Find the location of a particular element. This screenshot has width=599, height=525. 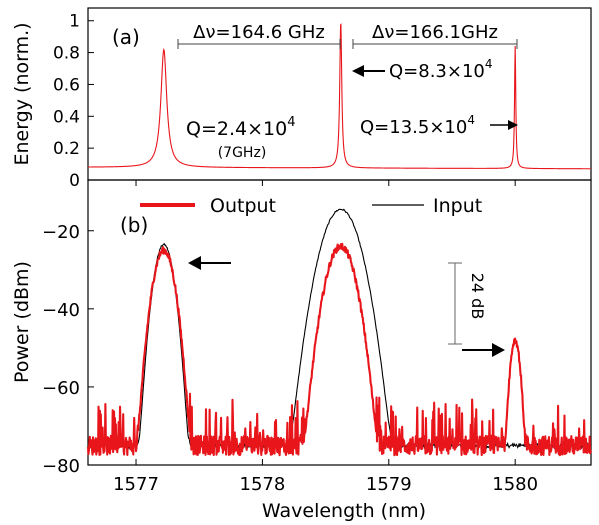

panel-b-y-ticks: −80 −60 −40 −20 is located at coordinates (68, 349).